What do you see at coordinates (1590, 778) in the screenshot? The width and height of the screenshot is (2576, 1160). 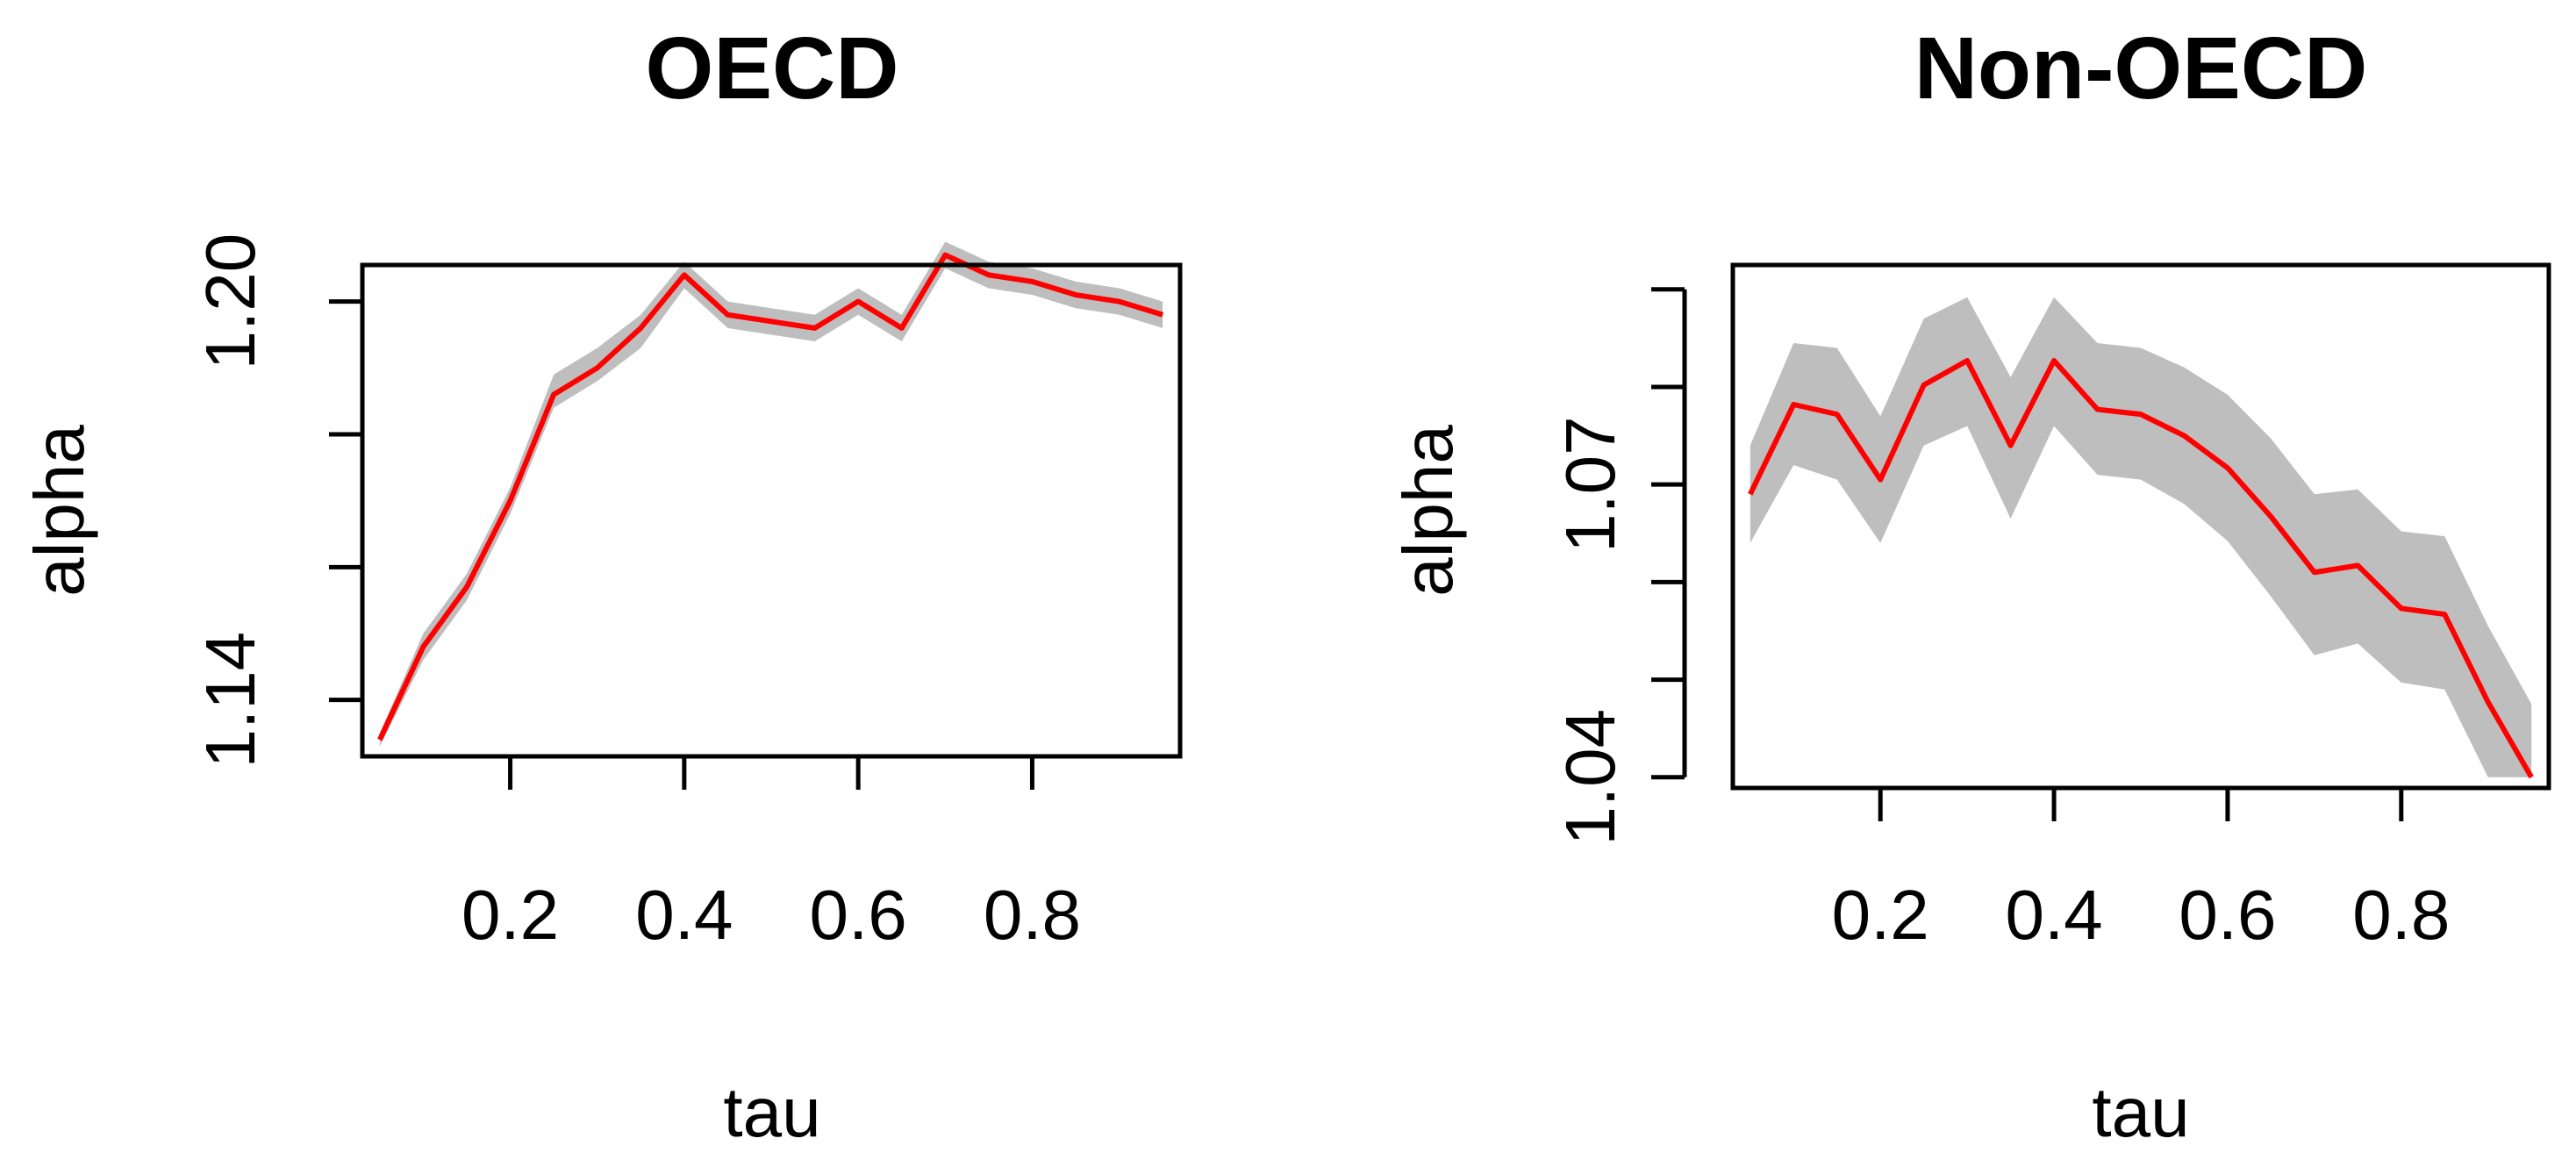 I see `y-tick-label: 1.04` at bounding box center [1590, 778].